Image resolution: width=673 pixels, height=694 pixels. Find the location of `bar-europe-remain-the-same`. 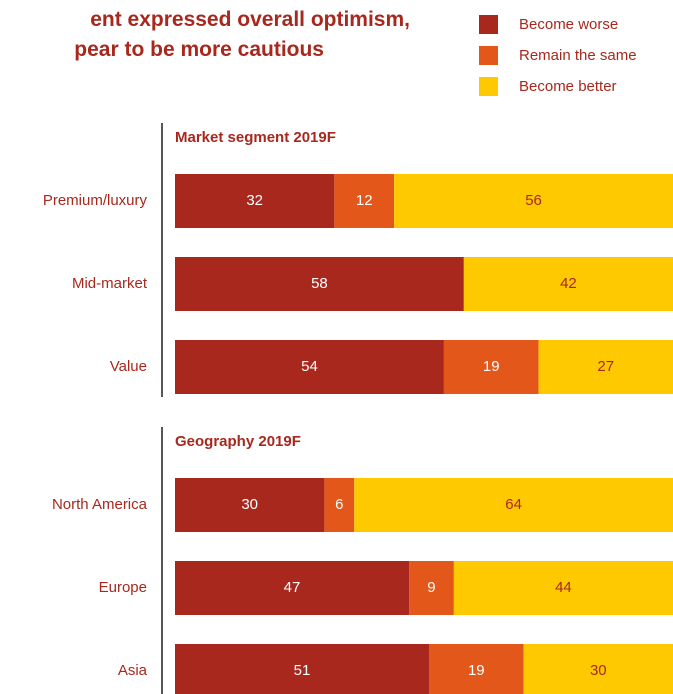

bar-europe-remain-the-same is located at coordinates (431, 588).